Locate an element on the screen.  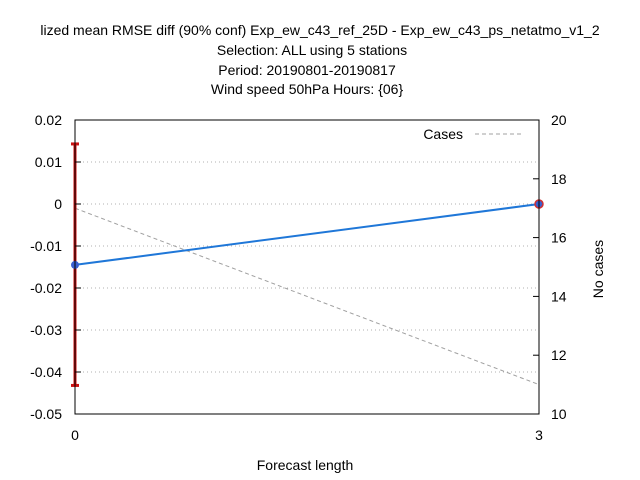
y-tick-label: 0 is located at coordinates (58, 204).